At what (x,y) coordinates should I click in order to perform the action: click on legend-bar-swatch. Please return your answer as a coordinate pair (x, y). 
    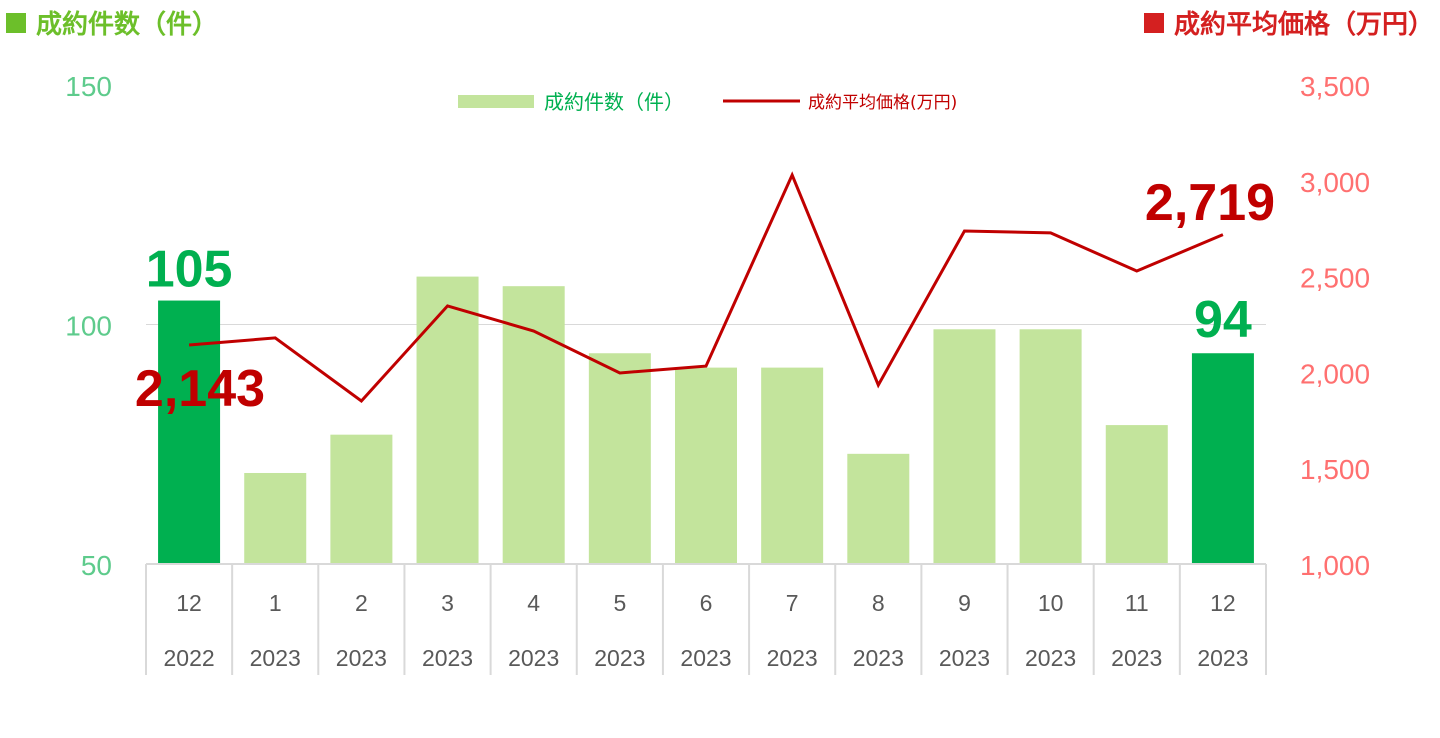
    Looking at the image, I should click on (496, 101).